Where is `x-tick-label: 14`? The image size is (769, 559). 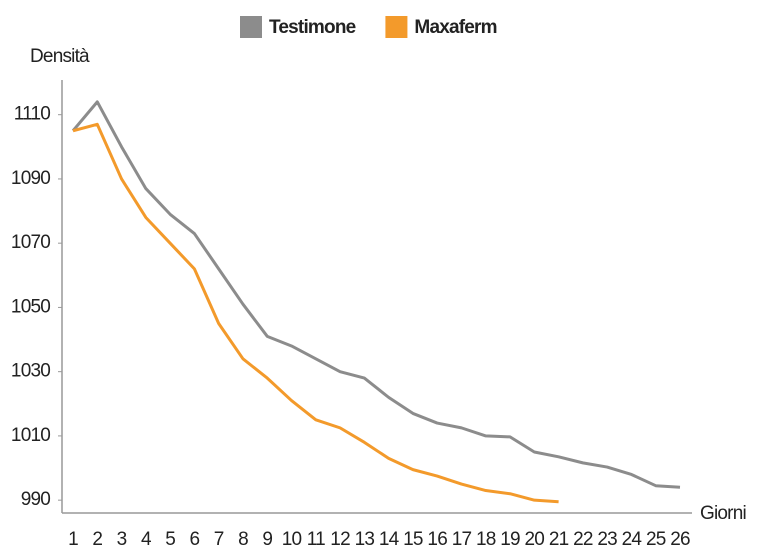
x-tick-label: 14 is located at coordinates (389, 539).